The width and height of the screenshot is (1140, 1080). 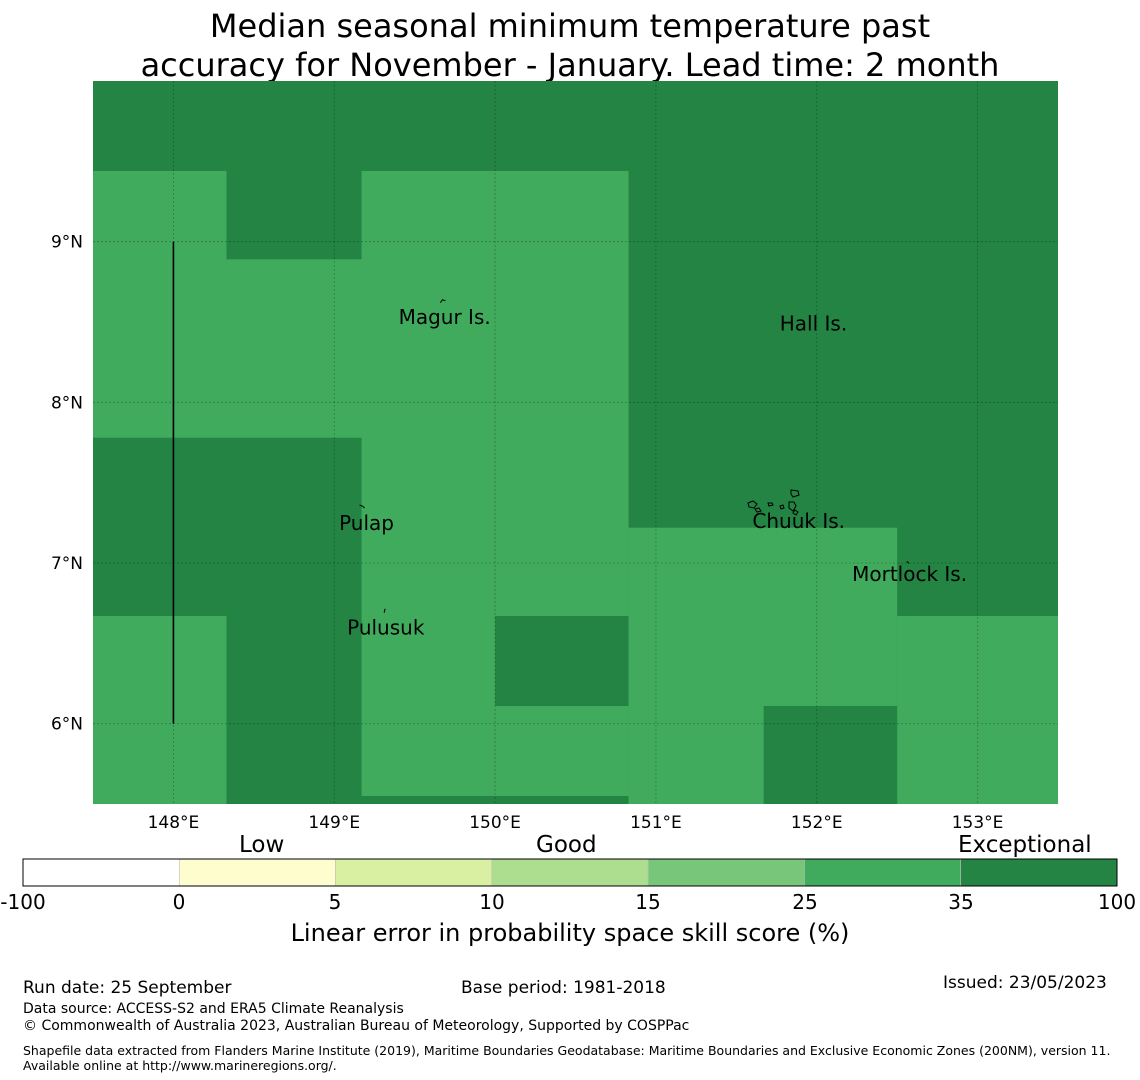 I want to click on colorbar-tick-label: 35, so click(x=961, y=902).